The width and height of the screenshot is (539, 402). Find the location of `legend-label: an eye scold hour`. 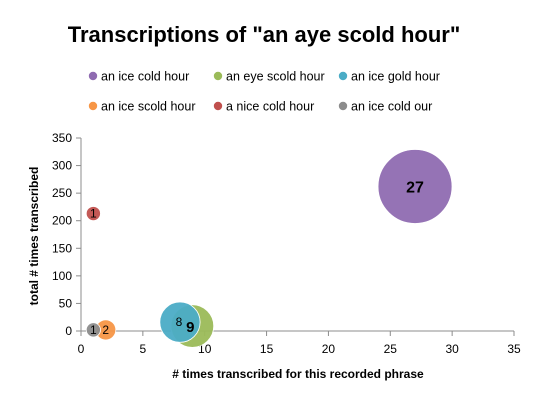

legend-label: an eye scold hour is located at coordinates (275, 77).